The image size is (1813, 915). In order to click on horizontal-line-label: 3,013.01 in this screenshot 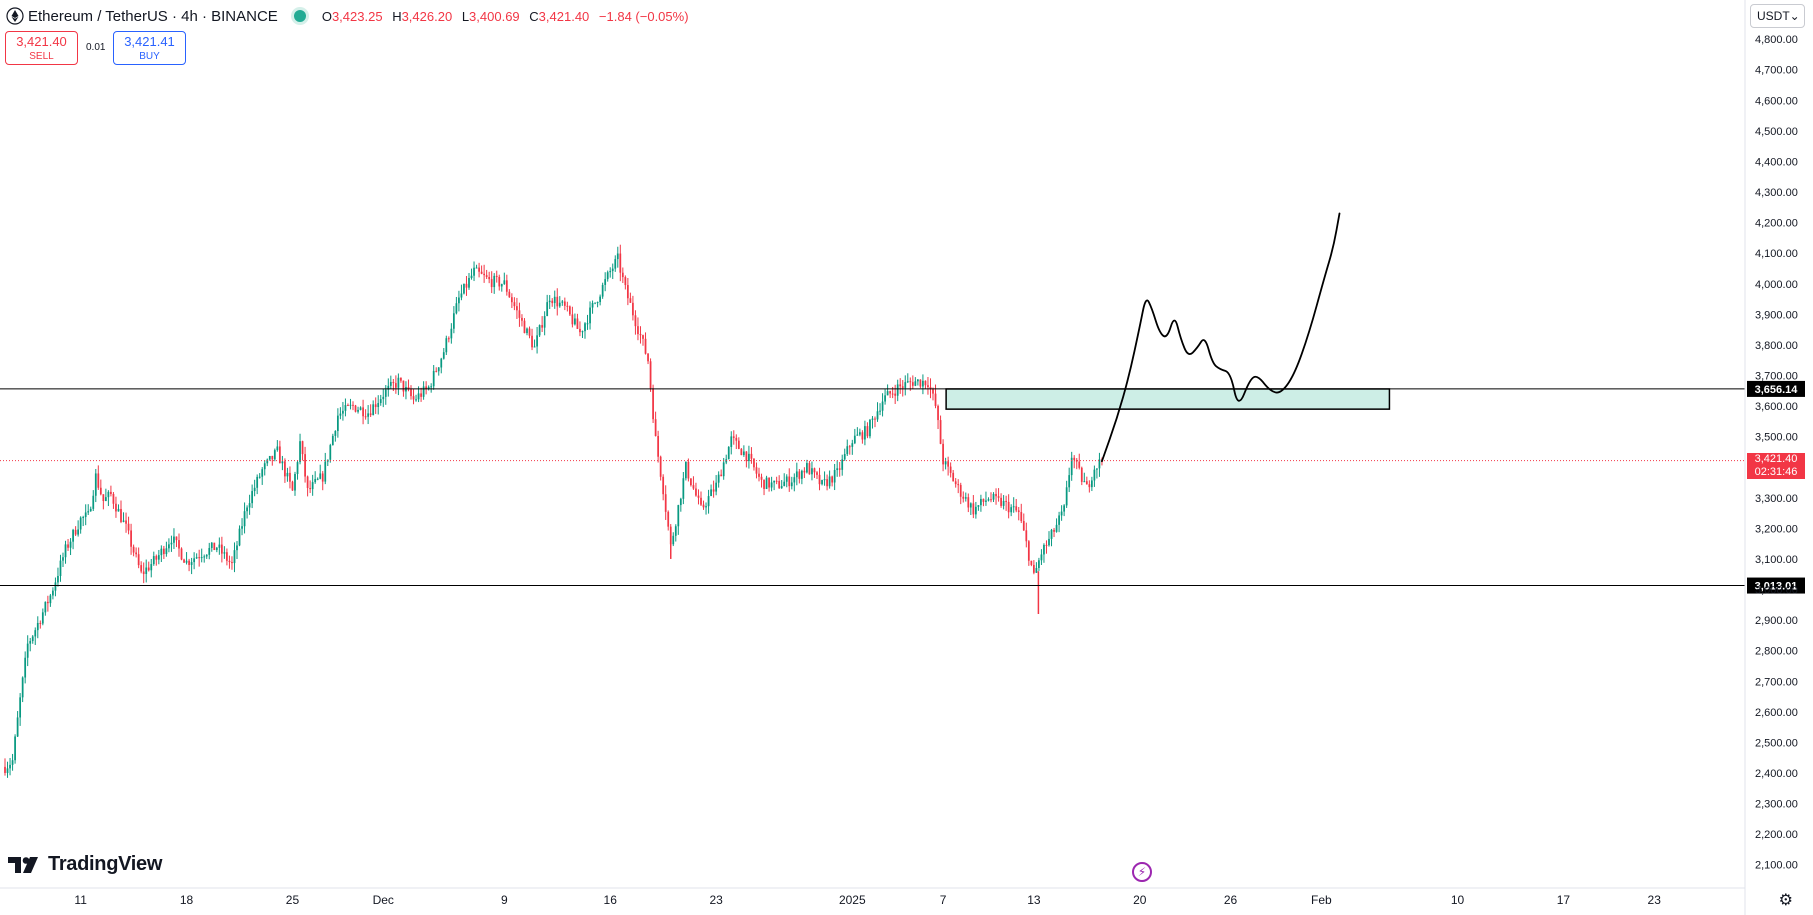, I will do `click(1776, 587)`.